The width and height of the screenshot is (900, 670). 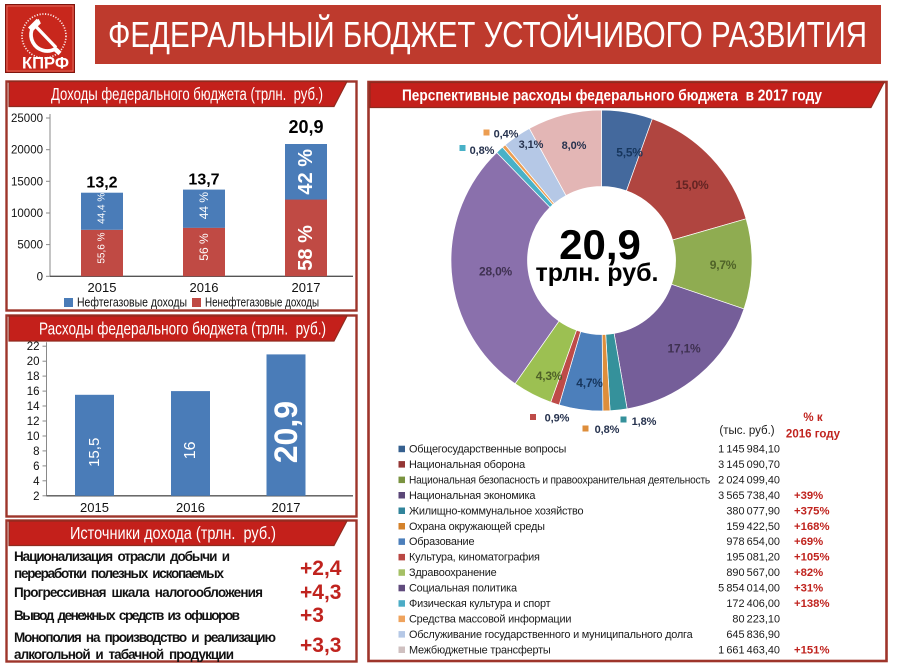 I want to click on svg-text: +2,4, so click(x=321, y=568).